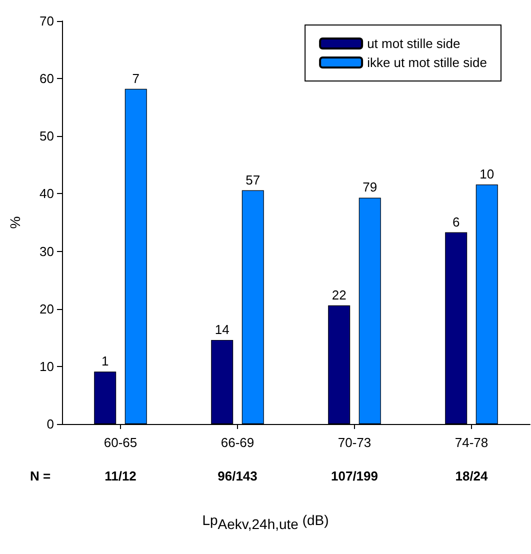 The height and width of the screenshot is (554, 531). I want to click on y-tick-label: 70, so click(47, 21).